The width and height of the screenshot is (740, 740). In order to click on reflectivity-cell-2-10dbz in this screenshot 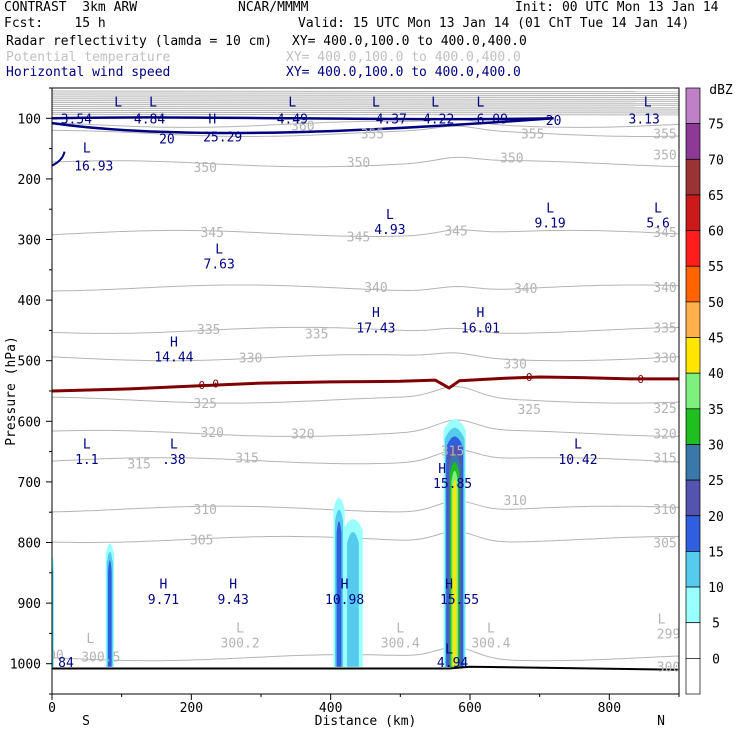, I will do `click(353, 599)`.